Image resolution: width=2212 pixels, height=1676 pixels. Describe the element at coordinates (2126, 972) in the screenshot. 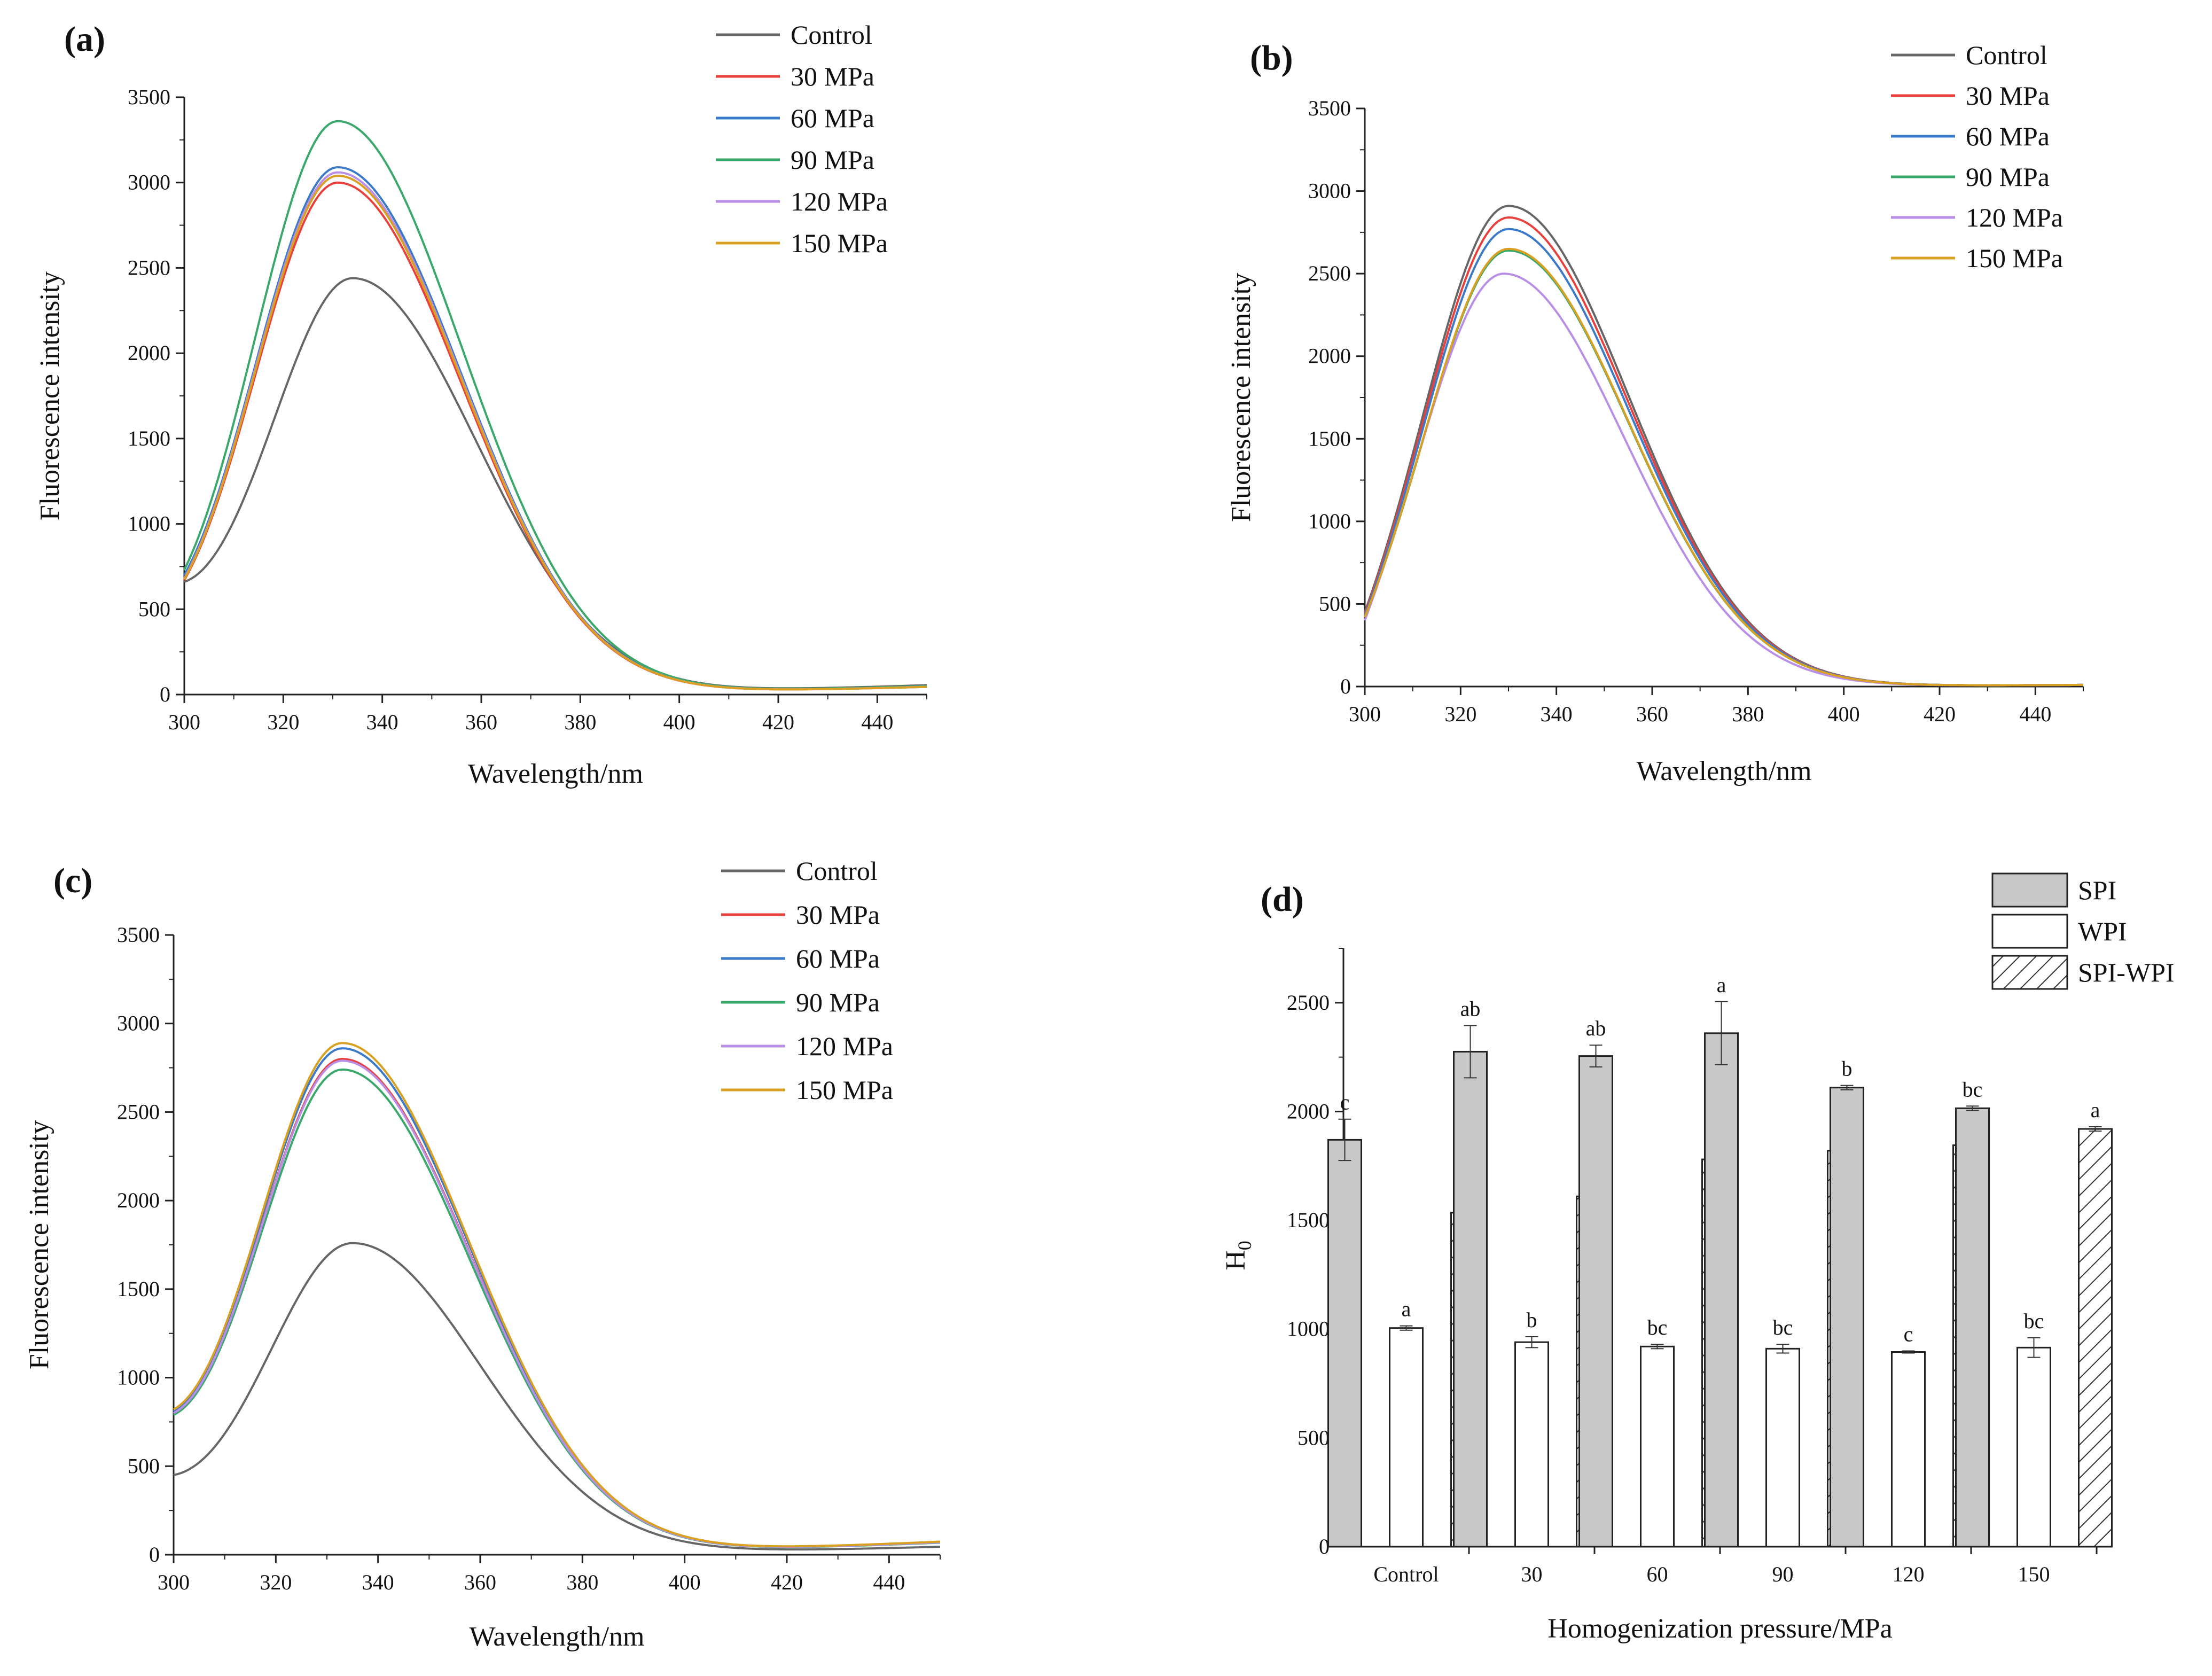

I see `legend-label: SPI-WPI` at that location.